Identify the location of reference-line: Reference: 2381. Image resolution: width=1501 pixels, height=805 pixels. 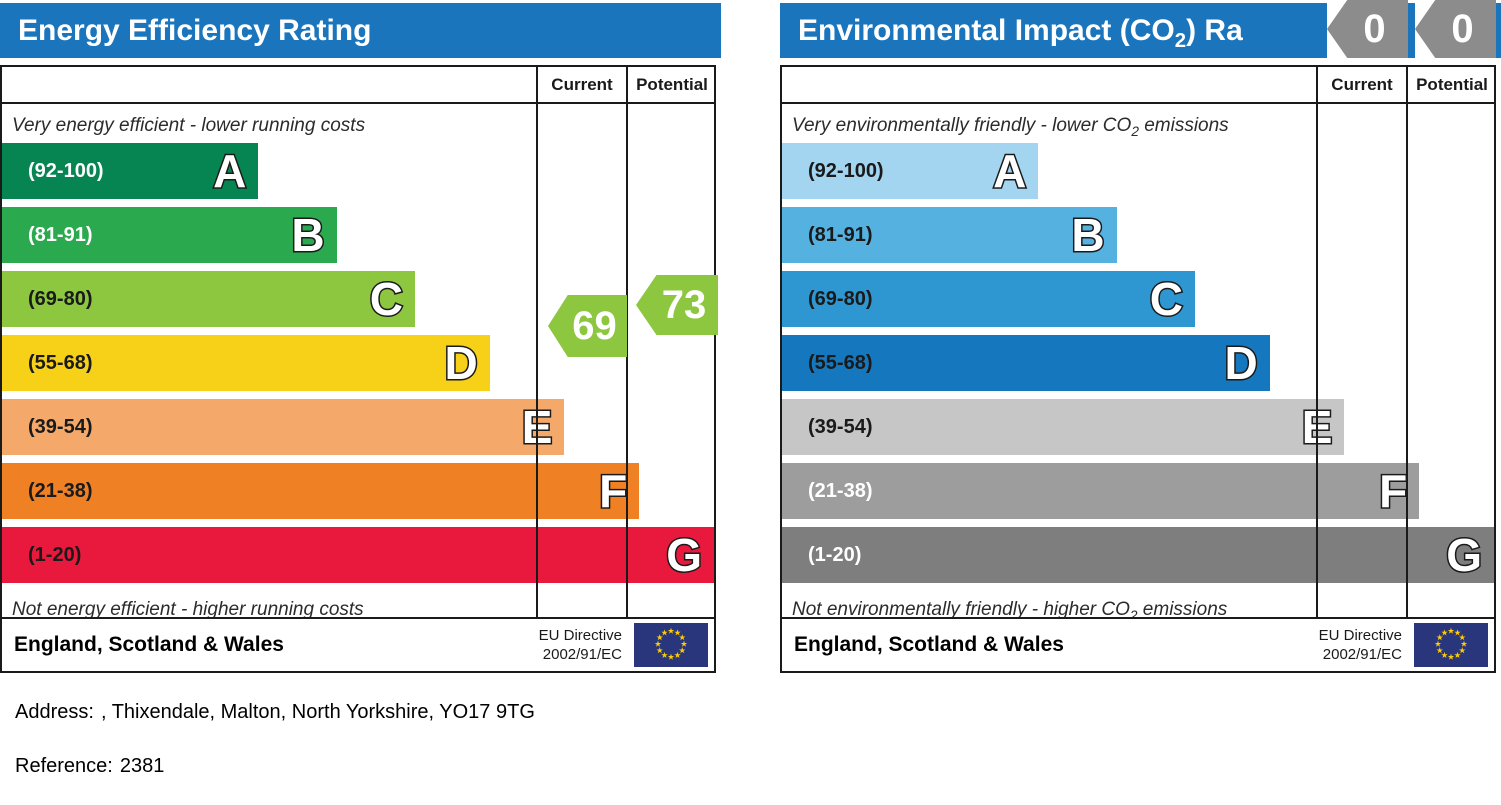
(89, 766).